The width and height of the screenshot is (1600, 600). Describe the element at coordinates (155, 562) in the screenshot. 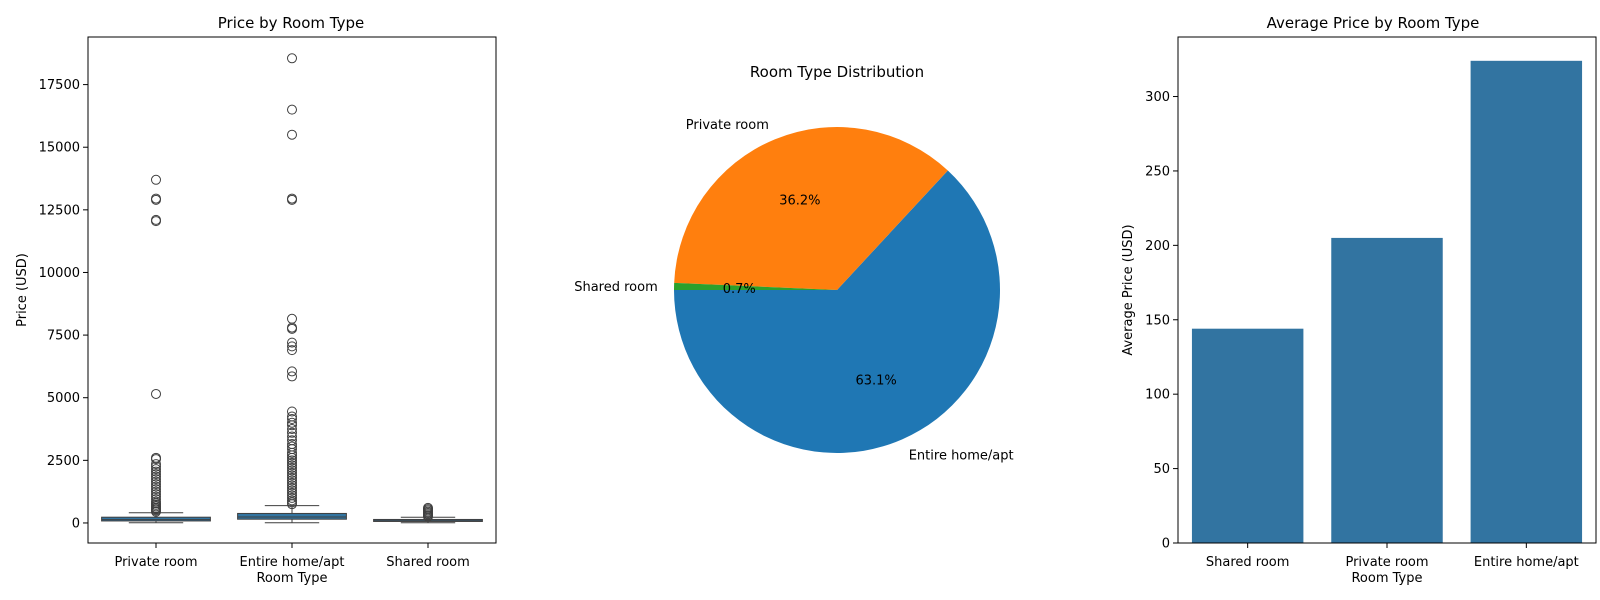

I see `box-x-tick-label: Private room` at that location.